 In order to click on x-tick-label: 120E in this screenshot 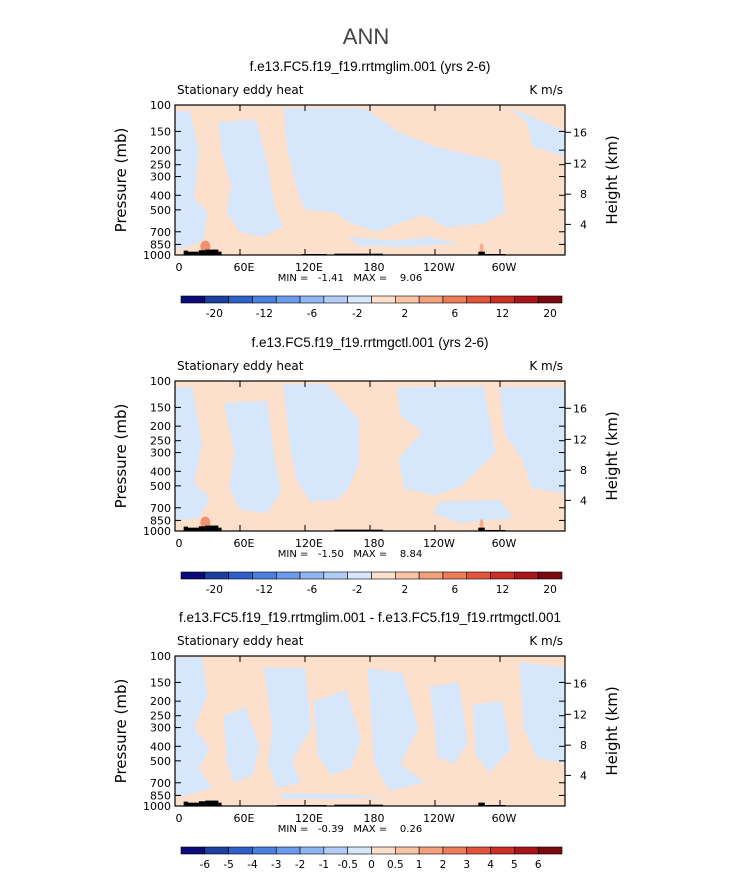, I will do `click(309, 818)`.